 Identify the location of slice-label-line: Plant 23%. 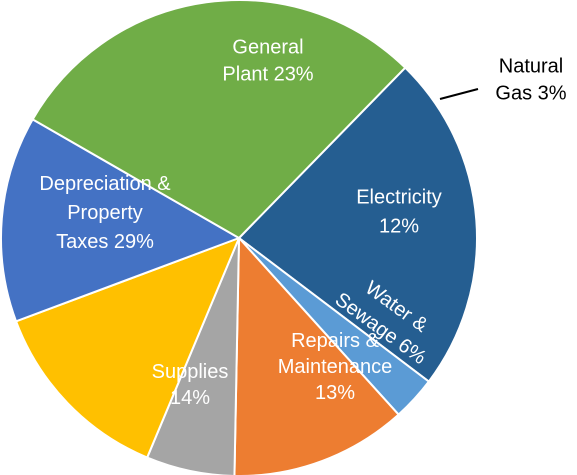
(267, 75).